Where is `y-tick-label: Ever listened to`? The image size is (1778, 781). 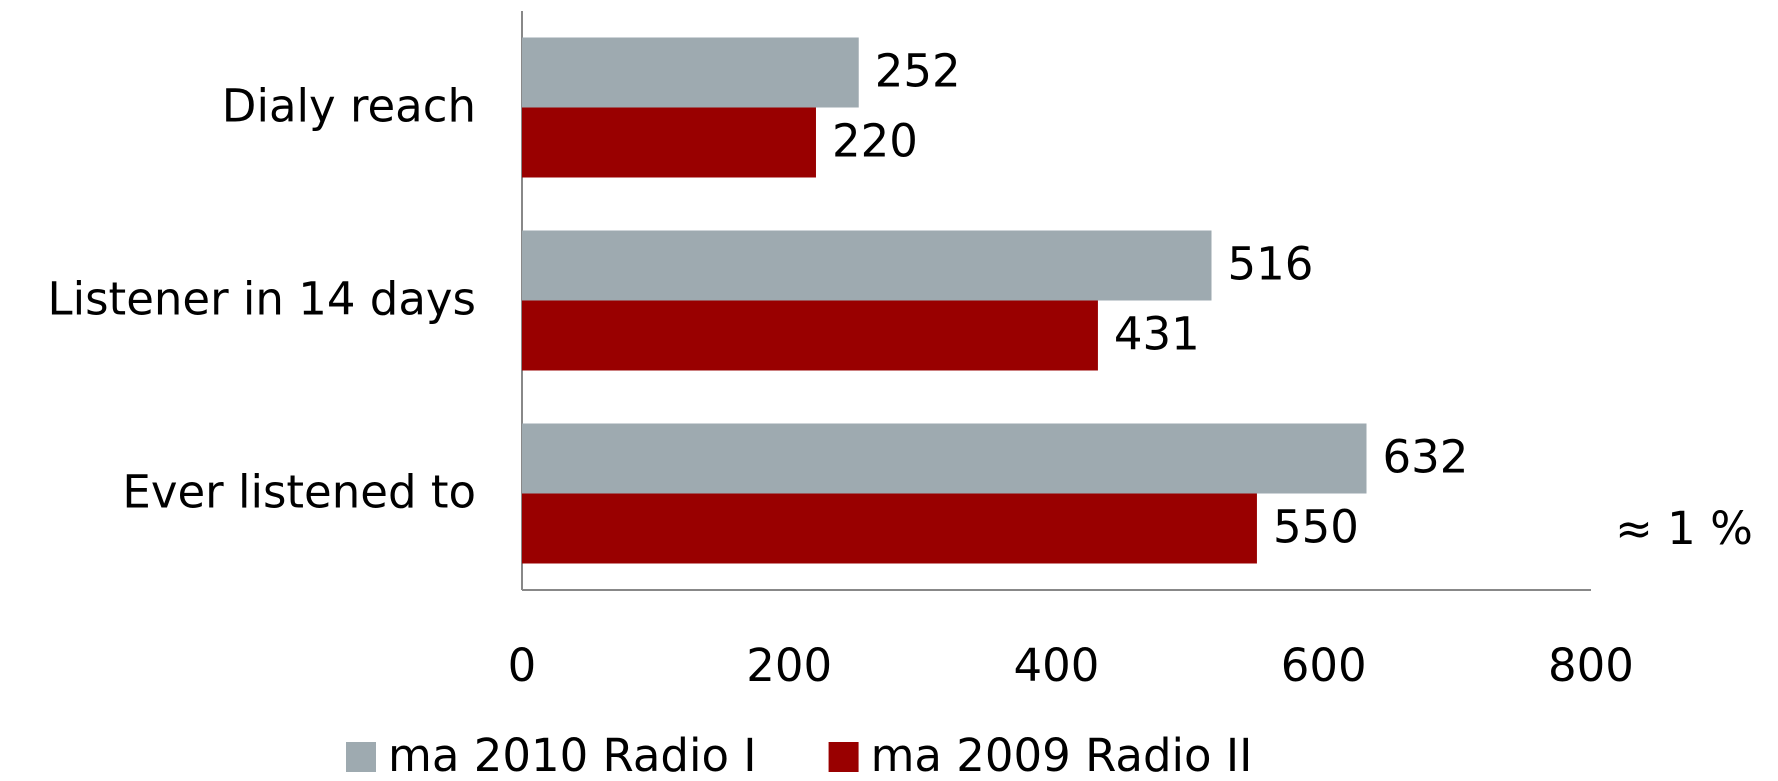
y-tick-label: Ever listened to is located at coordinates (299, 492).